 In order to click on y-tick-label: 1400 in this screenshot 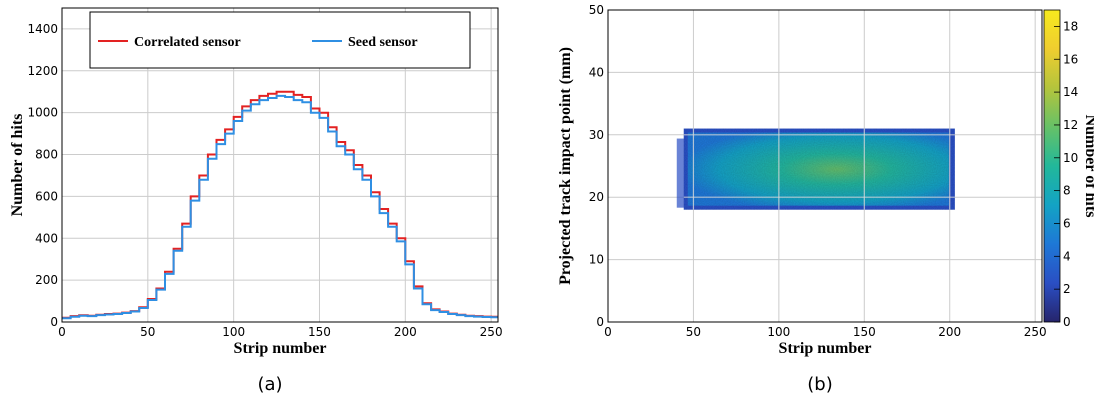, I will do `click(42, 29)`.